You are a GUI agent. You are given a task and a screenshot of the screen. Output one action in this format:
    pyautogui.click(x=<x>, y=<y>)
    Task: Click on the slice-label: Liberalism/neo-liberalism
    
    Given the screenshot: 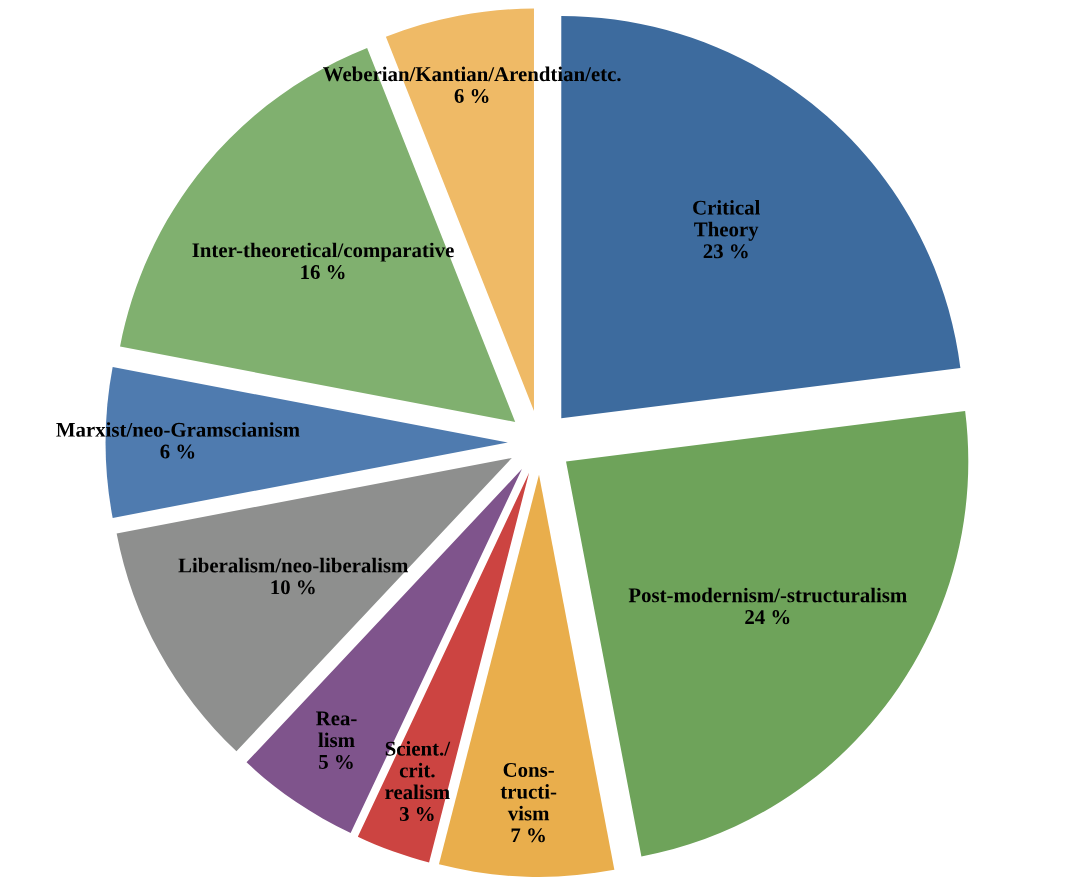 What is the action you would take?
    pyautogui.click(x=293, y=565)
    